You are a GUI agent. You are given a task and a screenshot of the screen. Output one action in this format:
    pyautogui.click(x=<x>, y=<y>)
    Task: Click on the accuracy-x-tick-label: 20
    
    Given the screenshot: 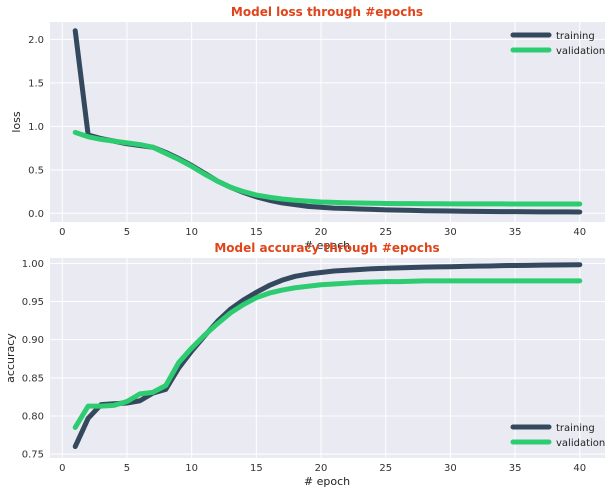 What is the action you would take?
    pyautogui.click(x=321, y=468)
    